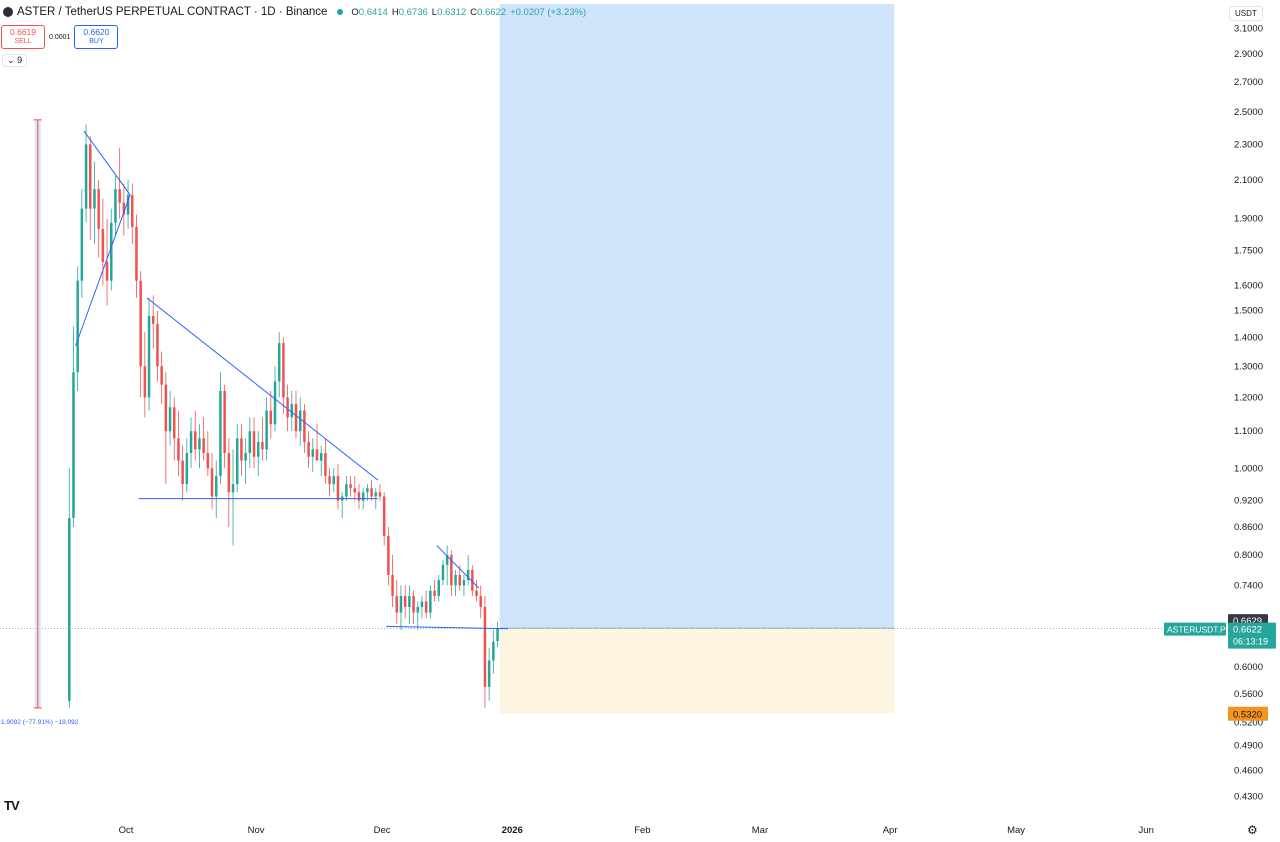 This screenshot has height=842, width=1280. I want to click on stop-zone, so click(697, 671).